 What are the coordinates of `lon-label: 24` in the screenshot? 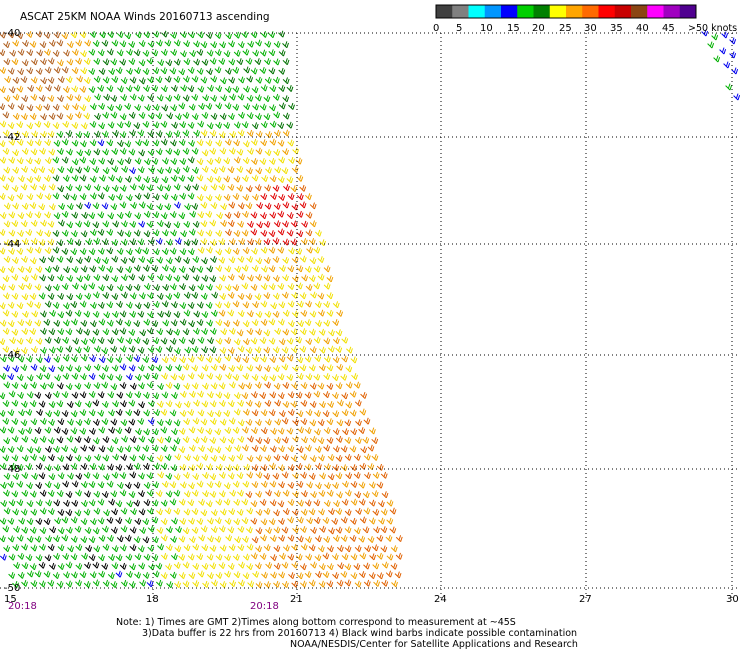 It's located at (440, 599).